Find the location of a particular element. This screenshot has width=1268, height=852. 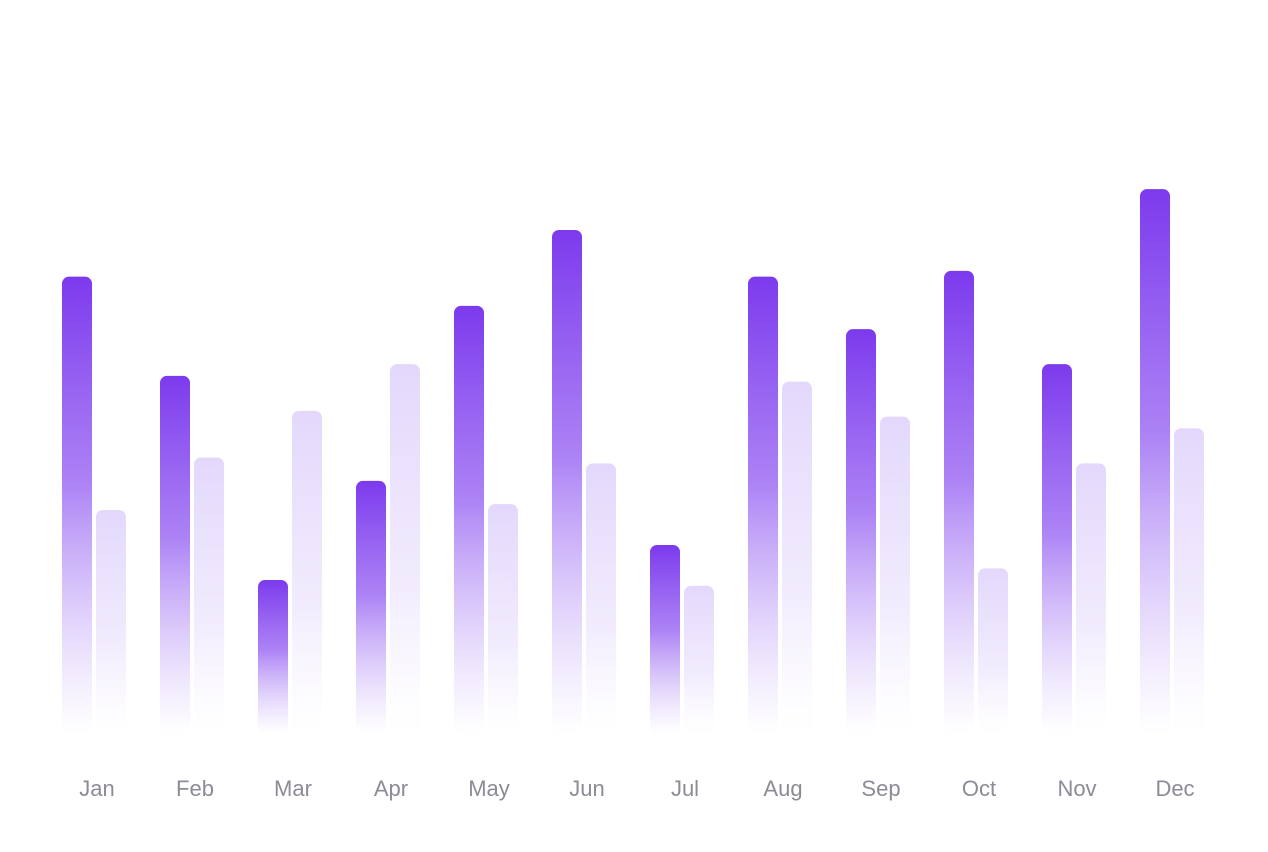

x-tick-label-oct: Oct is located at coordinates (979, 788).